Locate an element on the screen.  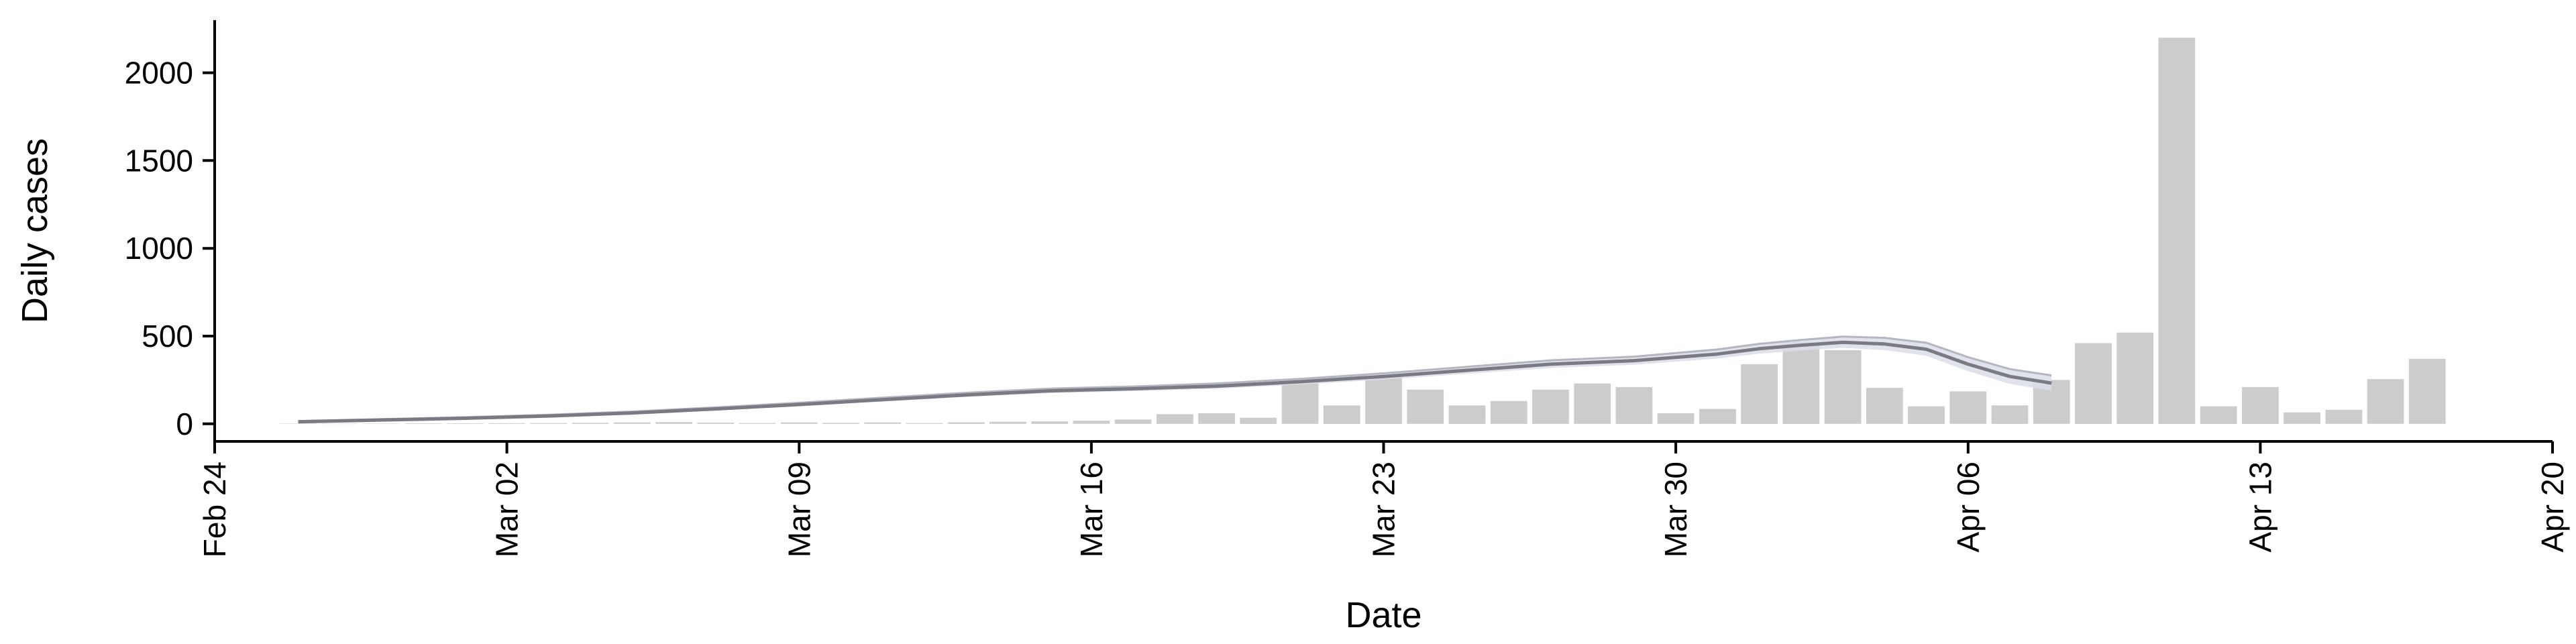
x-tick-label: Mar 09 is located at coordinates (799, 509).